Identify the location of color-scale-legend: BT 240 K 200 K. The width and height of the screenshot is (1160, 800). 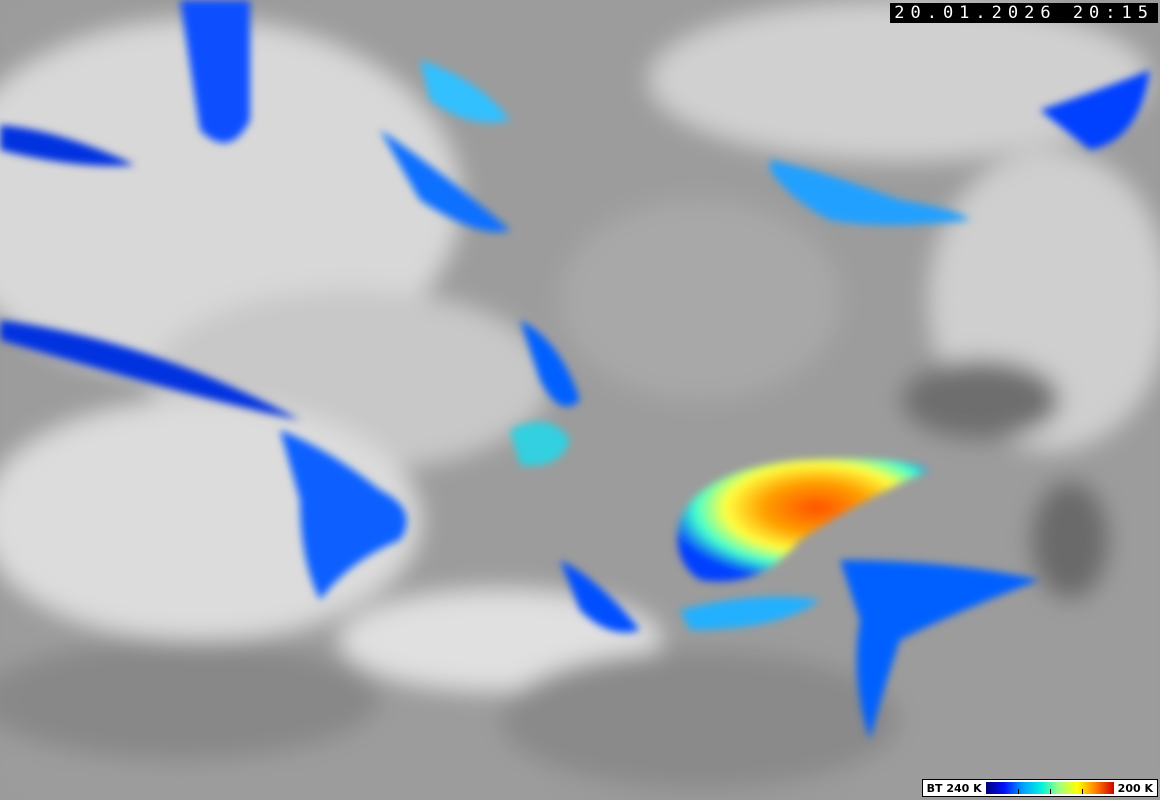
(1039, 788).